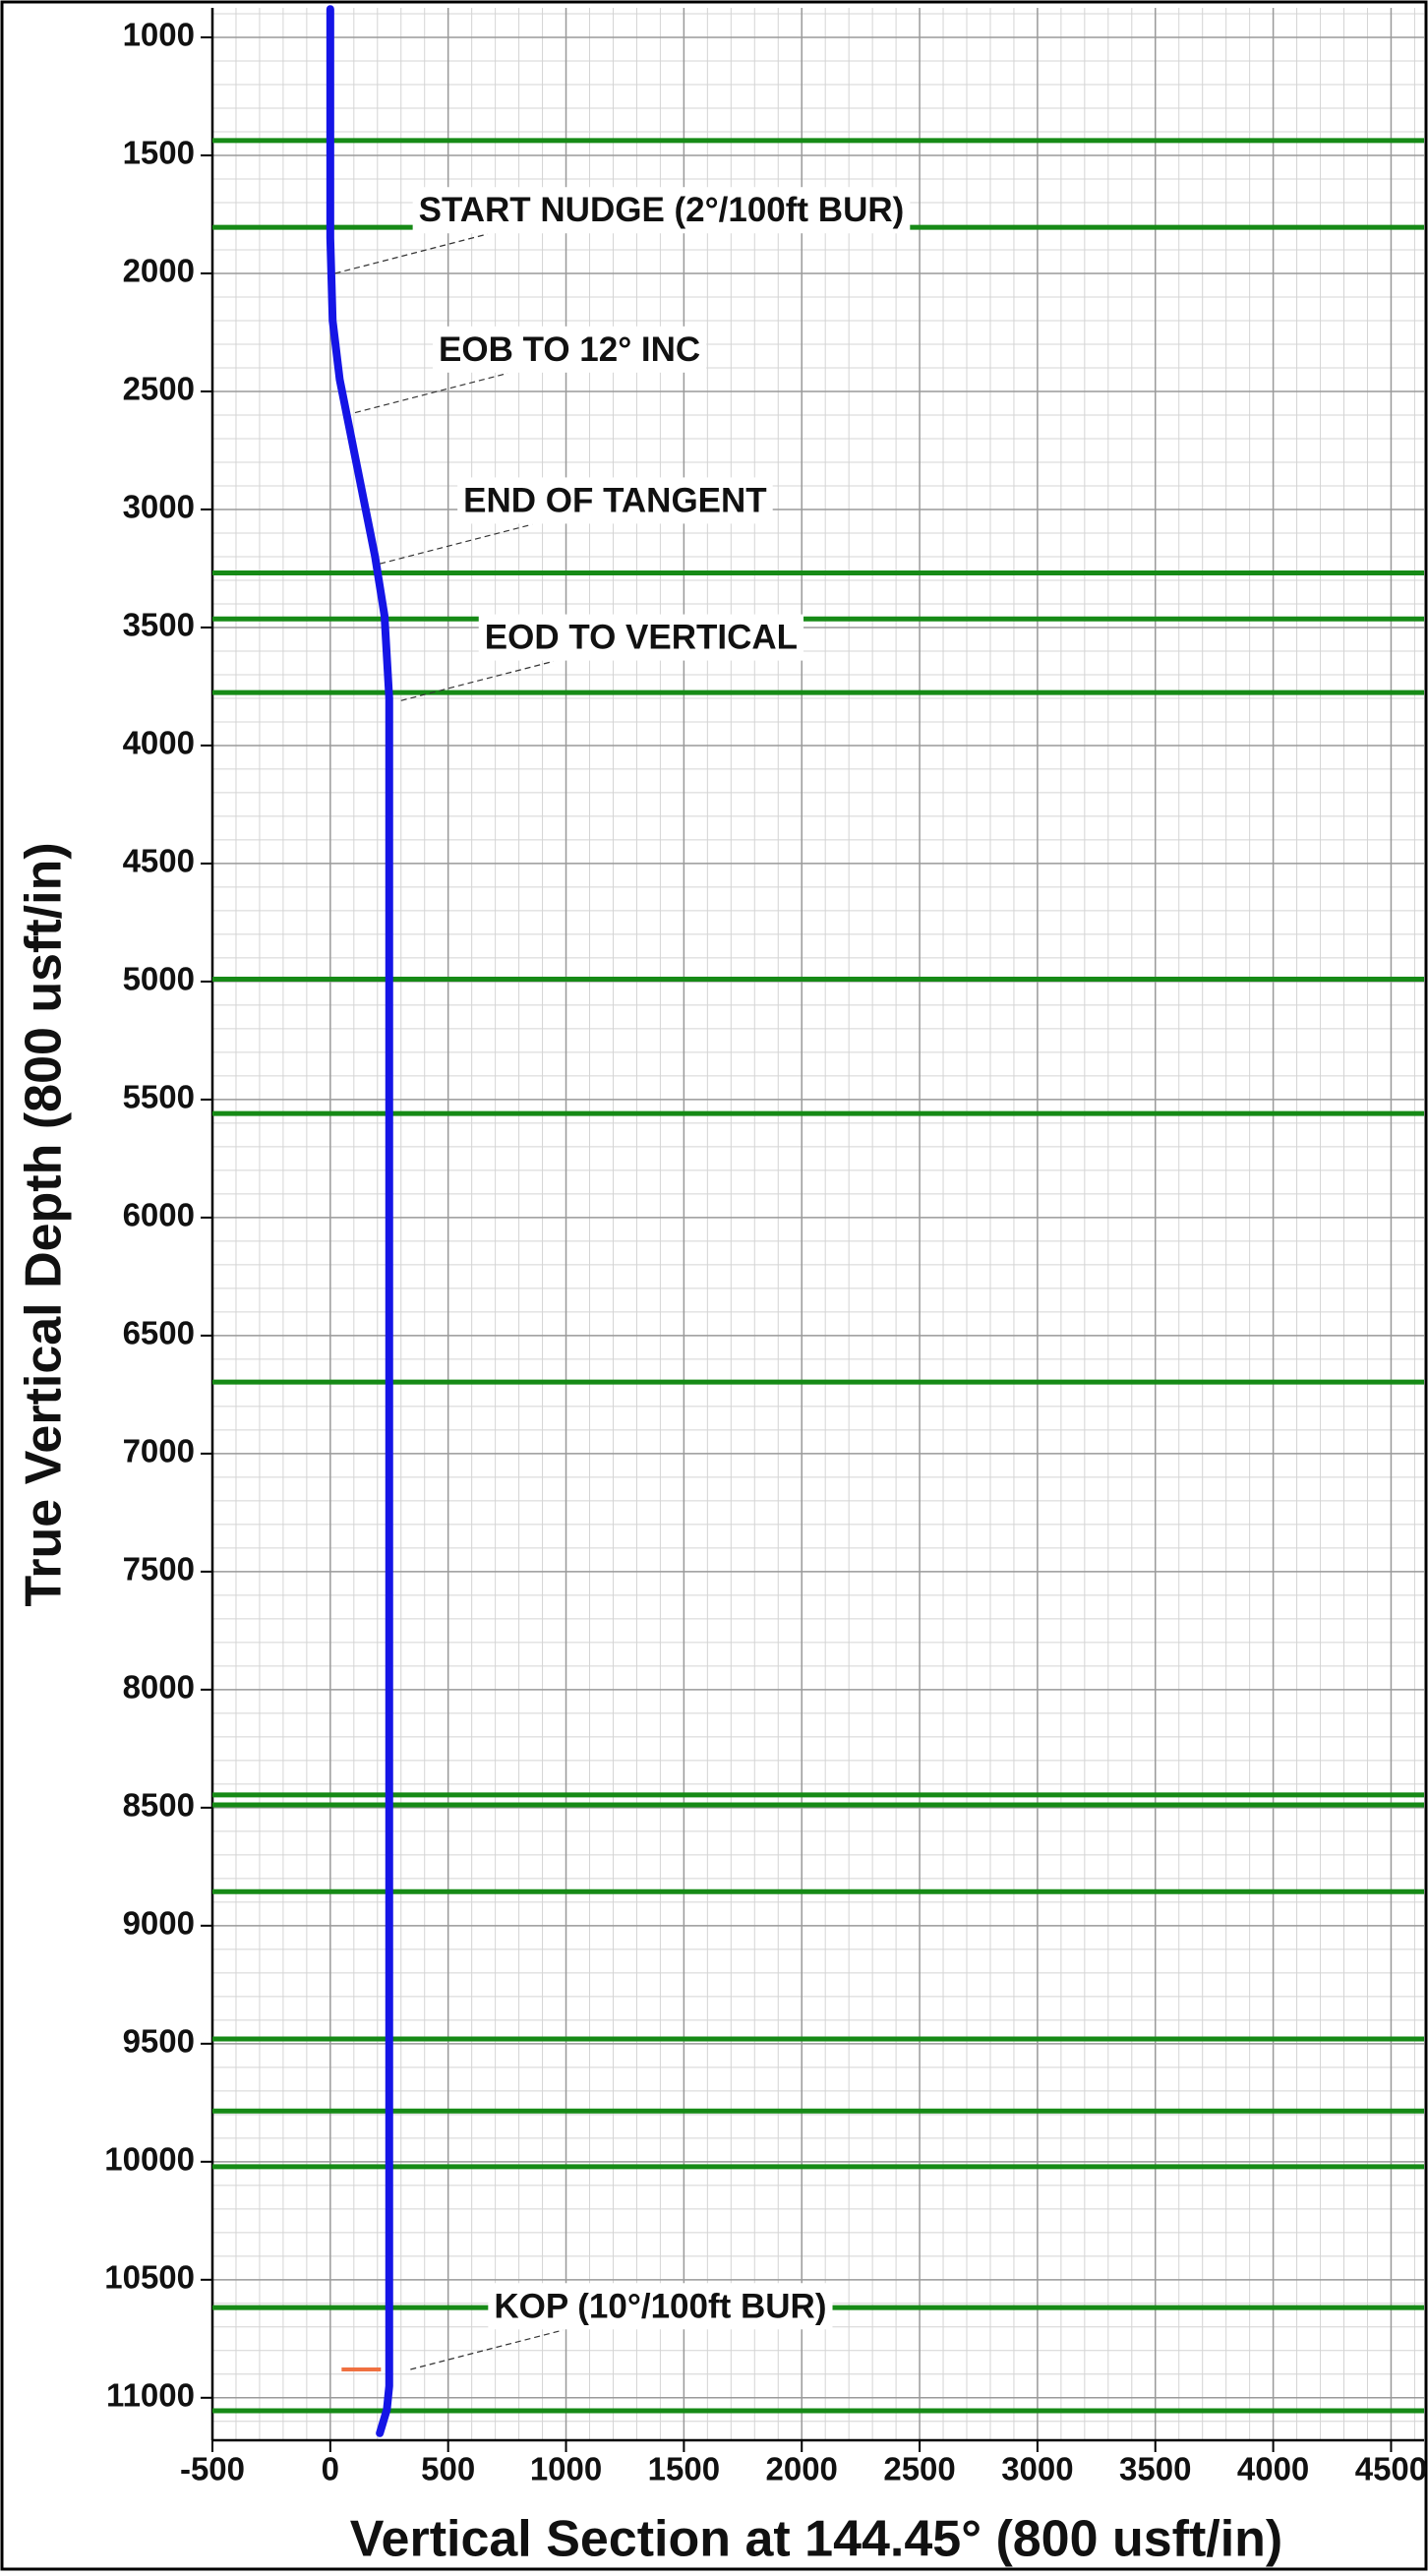  Describe the element at coordinates (159, 861) in the screenshot. I see `y-tick-label: 4500` at that location.